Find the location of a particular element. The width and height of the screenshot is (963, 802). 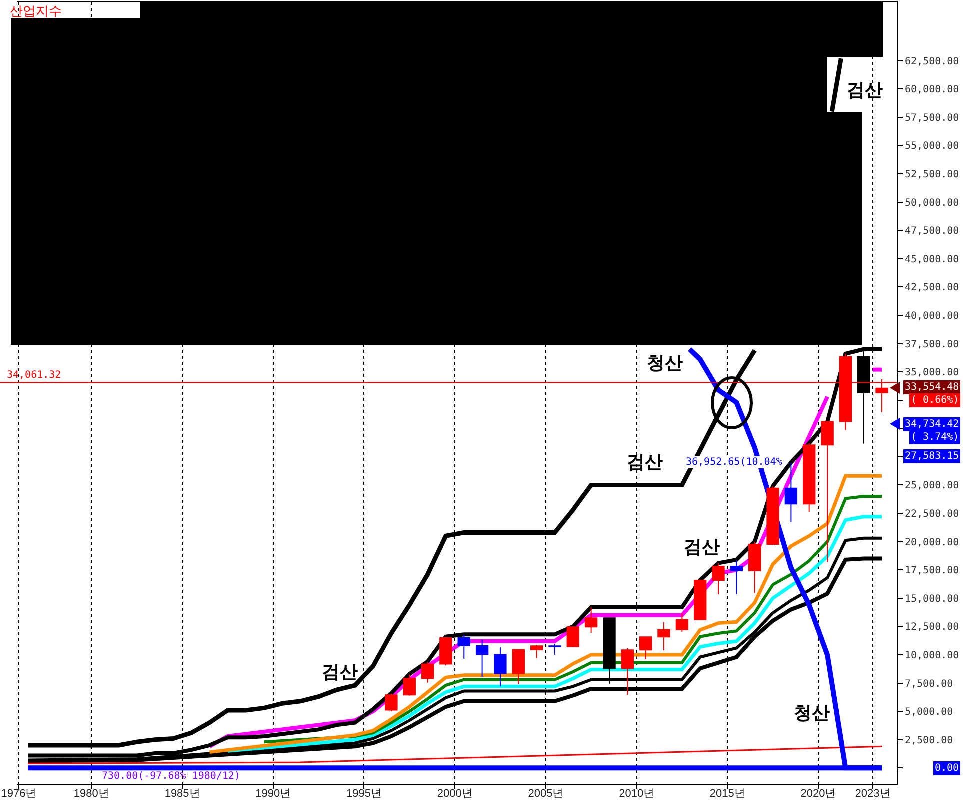

y-tick-label: 7,500.00 is located at coordinates (929, 684).